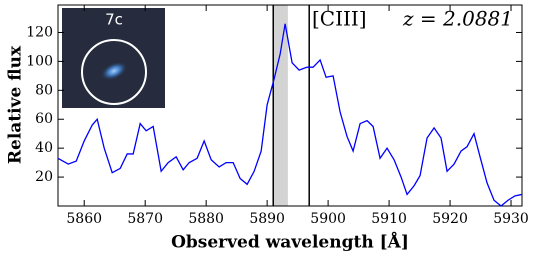  What do you see at coordinates (511, 219) in the screenshot?
I see `x-tick-label: 5930` at bounding box center [511, 219].